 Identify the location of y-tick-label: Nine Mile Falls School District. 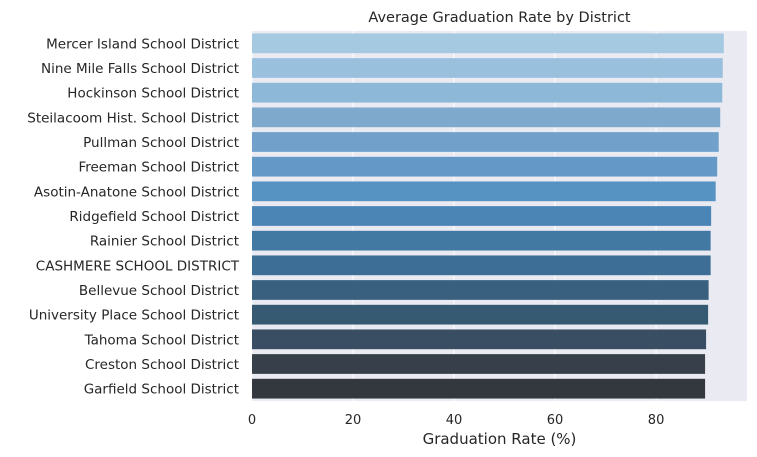
(140, 69).